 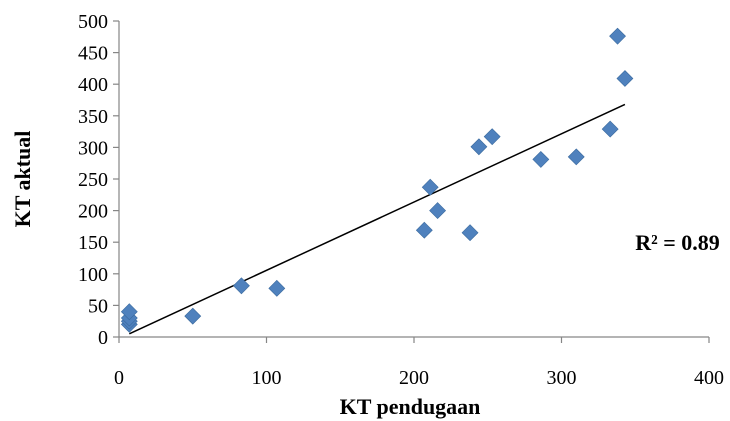 I want to click on y-tick-label: 250, so click(x=93, y=180).